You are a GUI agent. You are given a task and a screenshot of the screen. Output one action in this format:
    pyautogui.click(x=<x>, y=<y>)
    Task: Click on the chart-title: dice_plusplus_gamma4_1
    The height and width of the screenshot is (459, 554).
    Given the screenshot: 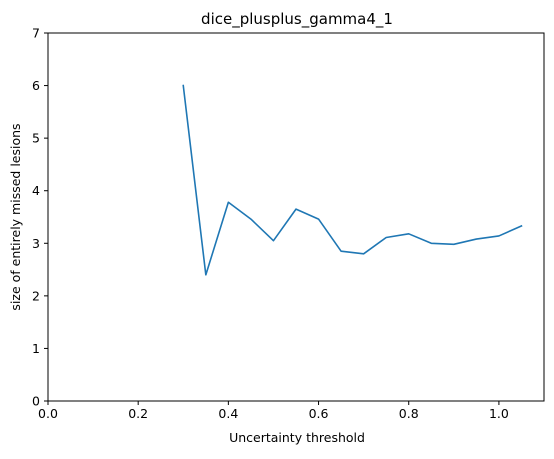 What is the action you would take?
    pyautogui.click(x=297, y=19)
    